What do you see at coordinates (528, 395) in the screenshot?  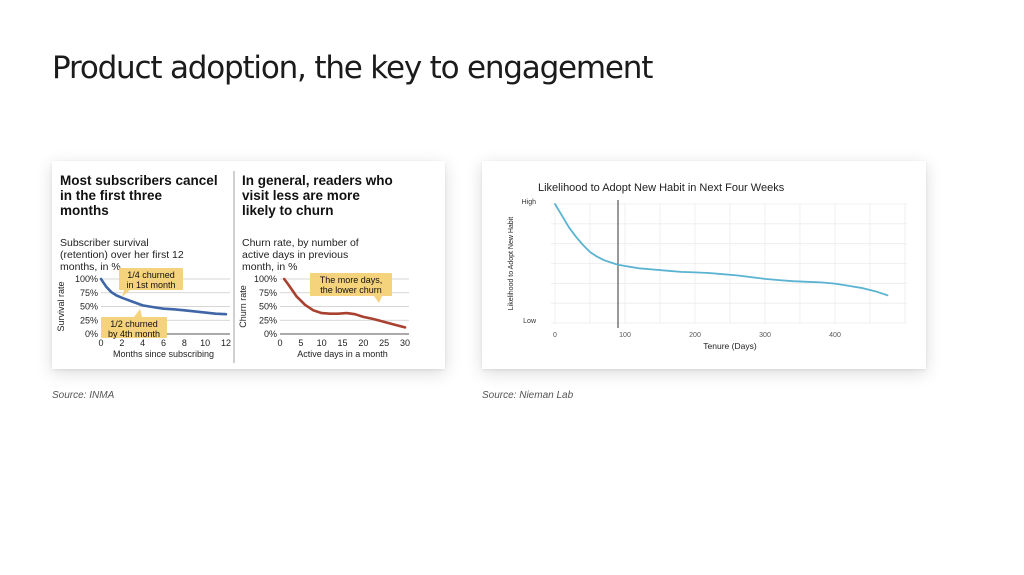 I see `source-nieman: Source: Nieman Lab` at bounding box center [528, 395].